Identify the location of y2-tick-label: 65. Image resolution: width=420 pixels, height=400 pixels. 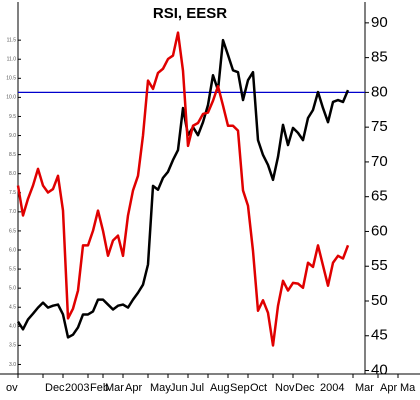
(379, 196).